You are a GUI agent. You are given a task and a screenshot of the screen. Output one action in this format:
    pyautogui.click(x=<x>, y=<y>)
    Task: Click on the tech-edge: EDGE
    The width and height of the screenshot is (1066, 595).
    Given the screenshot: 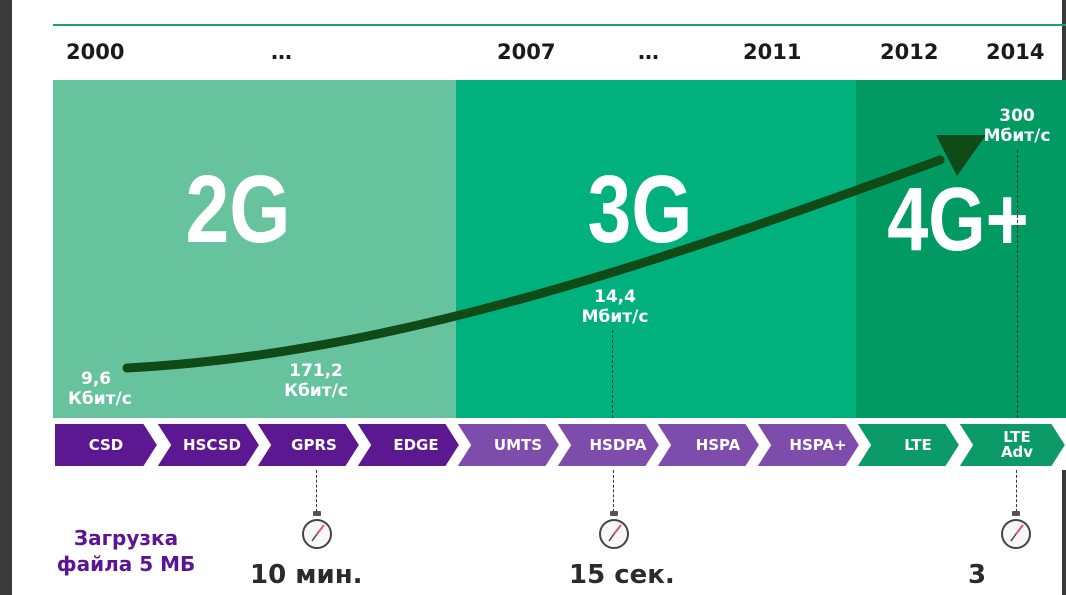 What is the action you would take?
    pyautogui.click(x=416, y=444)
    